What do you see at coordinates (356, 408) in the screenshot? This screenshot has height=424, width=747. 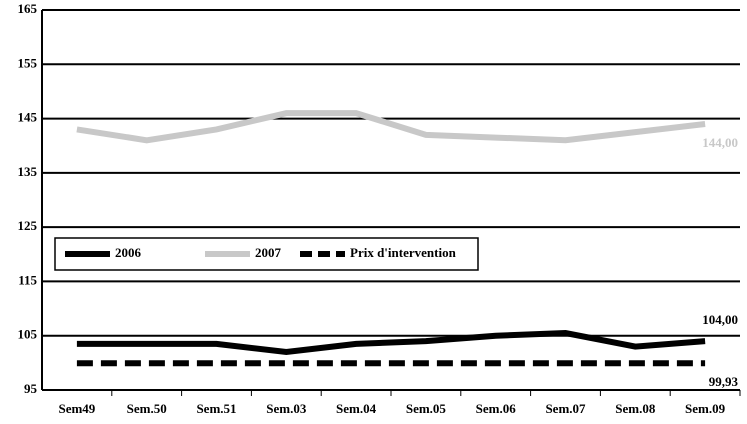 I see `x-tick-label: Sem.04` at bounding box center [356, 408].